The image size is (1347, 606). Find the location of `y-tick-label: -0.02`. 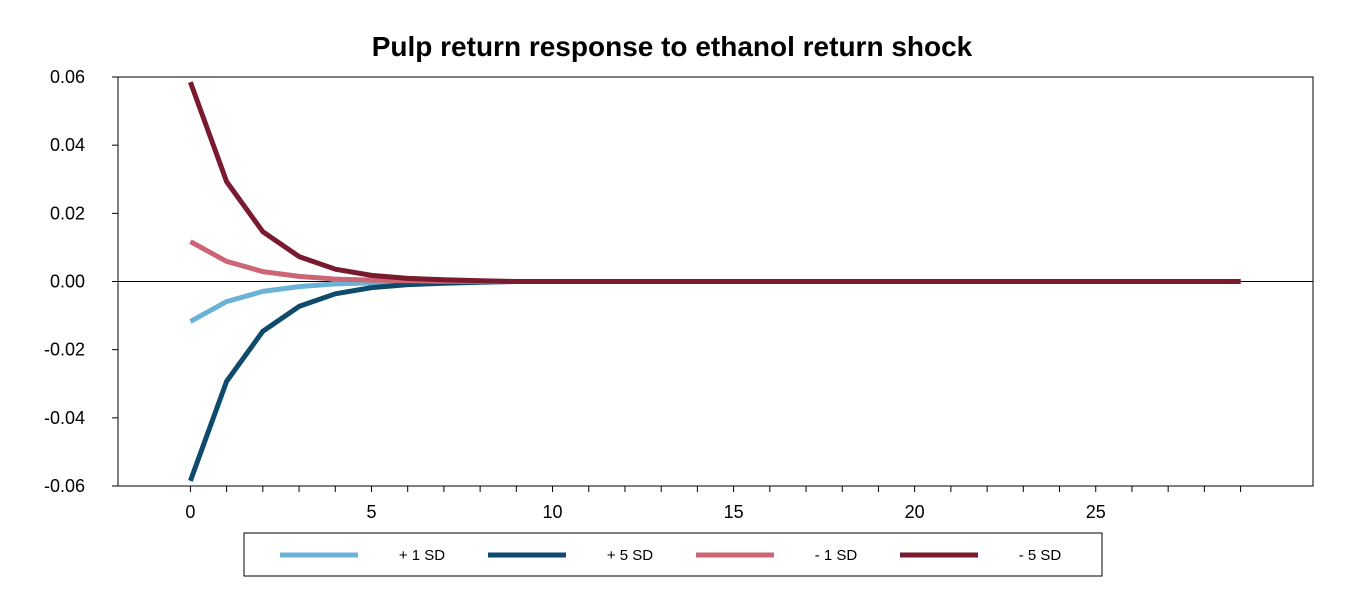

y-tick-label: -0.02 is located at coordinates (64, 350).